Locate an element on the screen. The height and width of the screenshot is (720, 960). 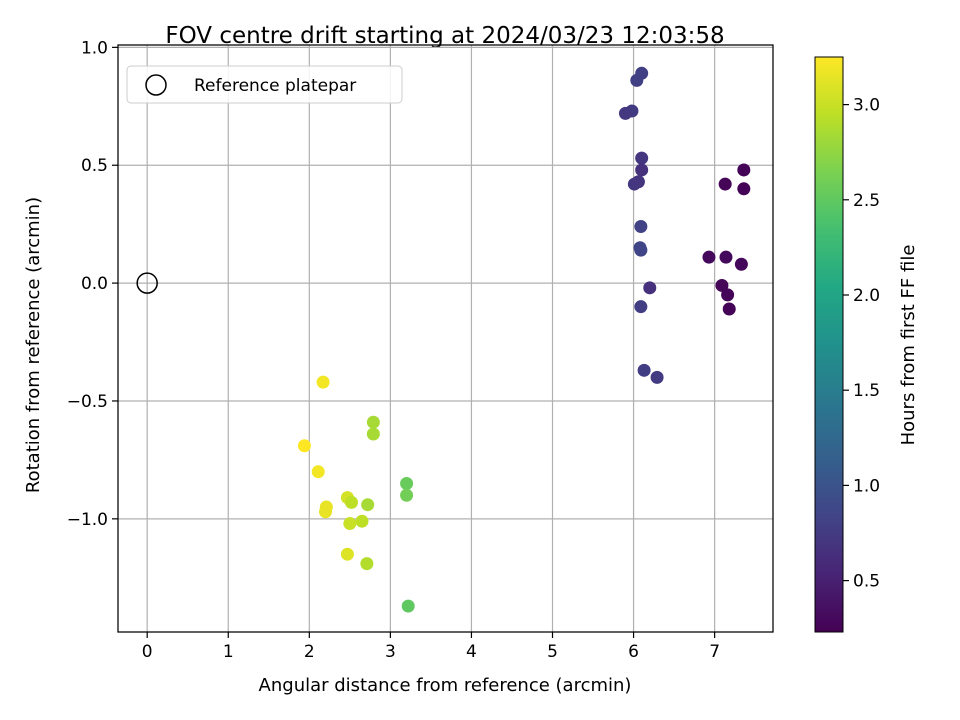
legend-box is located at coordinates (264, 84).